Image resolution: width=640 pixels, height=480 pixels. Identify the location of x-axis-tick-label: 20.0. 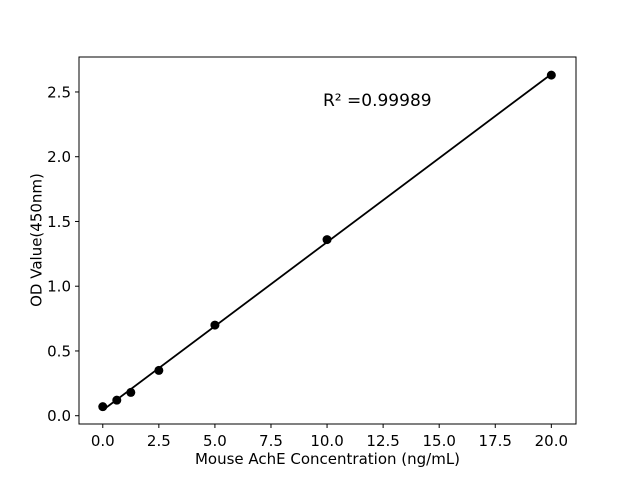
(551, 441).